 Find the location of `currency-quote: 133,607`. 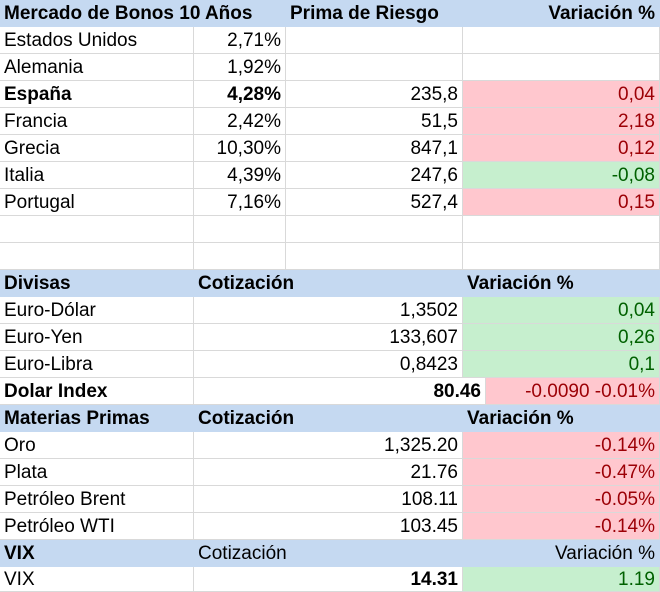

currency-quote: 133,607 is located at coordinates (328, 337).